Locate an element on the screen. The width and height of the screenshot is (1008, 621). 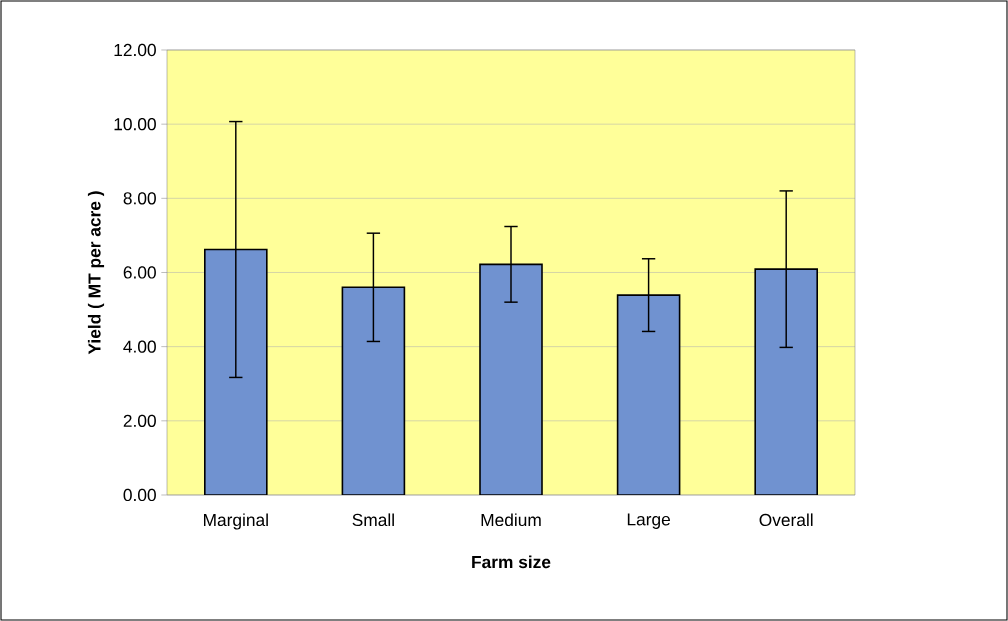
y-tick-label: 0.00 is located at coordinates (139, 495).